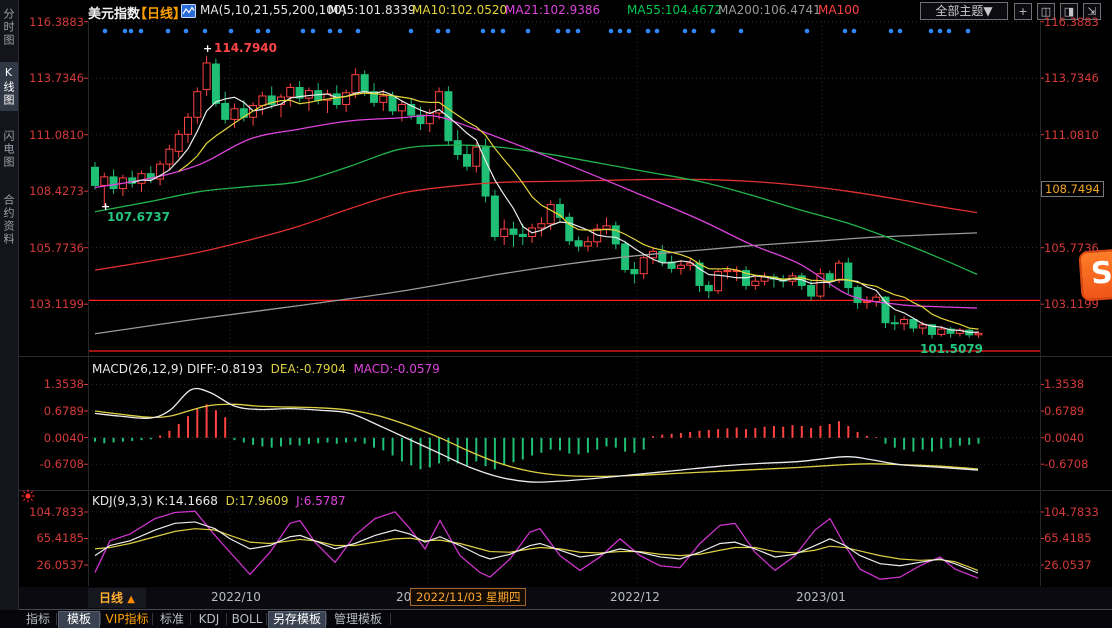  I want to click on sidebar-item-timeshare: 分时图, so click(8, 27).